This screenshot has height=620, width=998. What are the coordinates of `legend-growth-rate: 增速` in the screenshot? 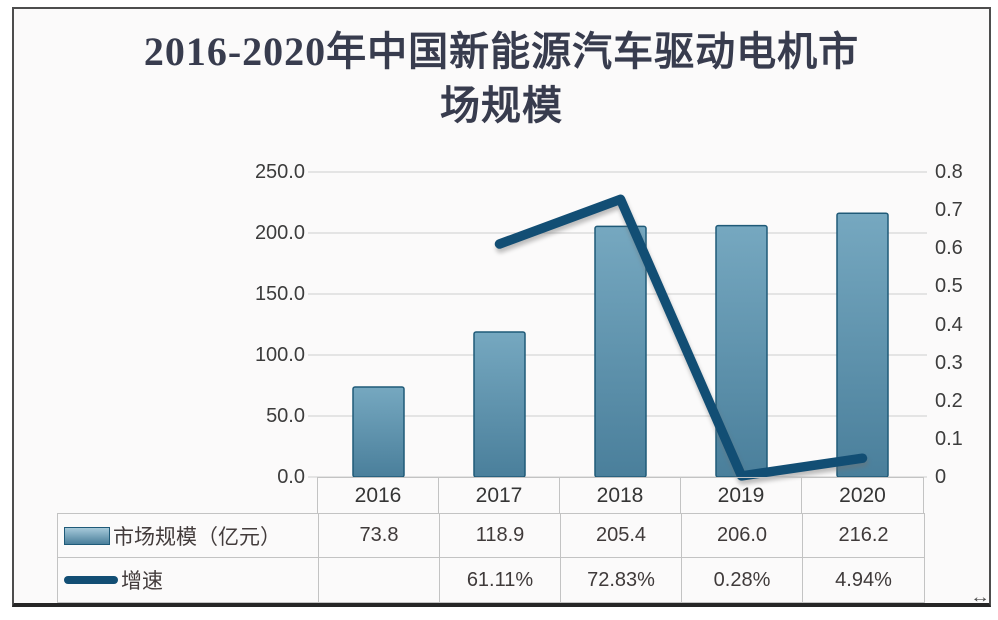 It's located at (188, 580).